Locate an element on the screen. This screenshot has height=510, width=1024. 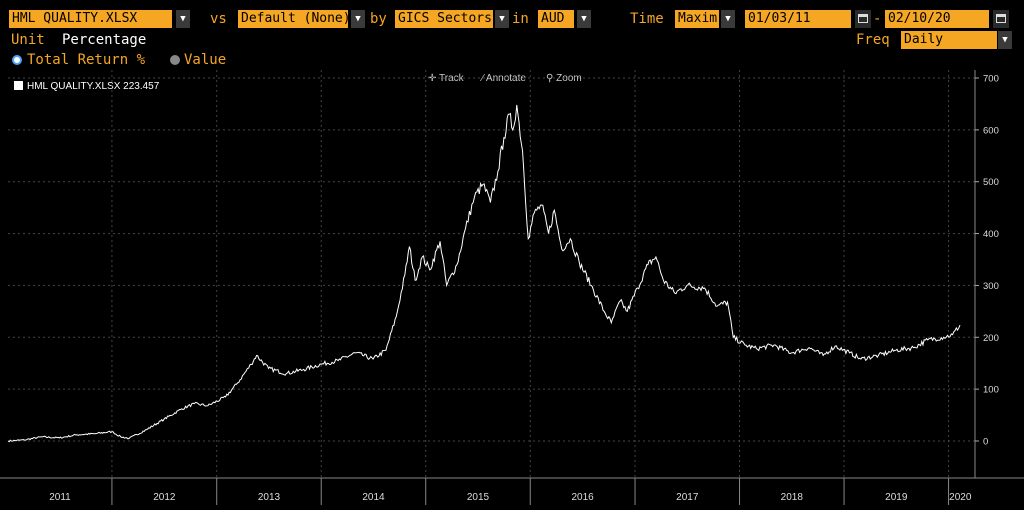
time-period-dropdown-chevron-down-icon: ▼ is located at coordinates (728, 19).